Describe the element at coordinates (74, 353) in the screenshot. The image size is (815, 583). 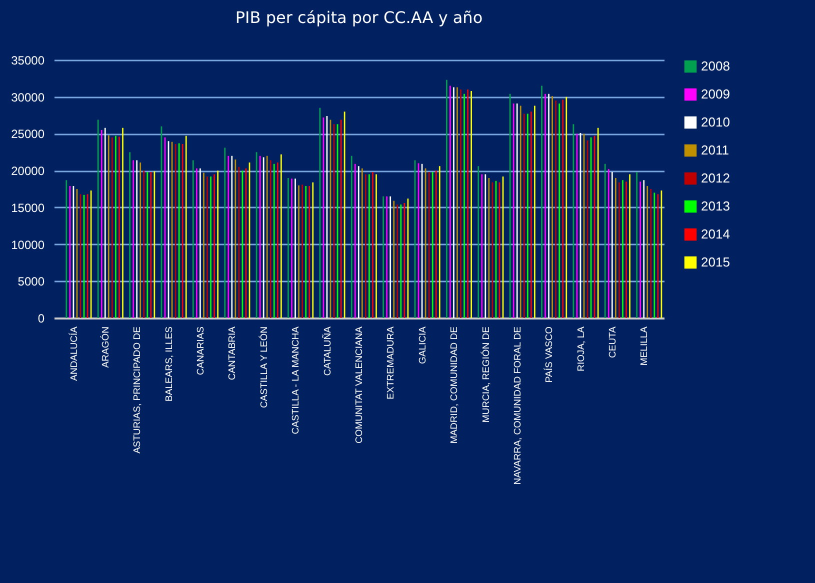
I see `x-tick-label: ANDALUCÍA` at that location.